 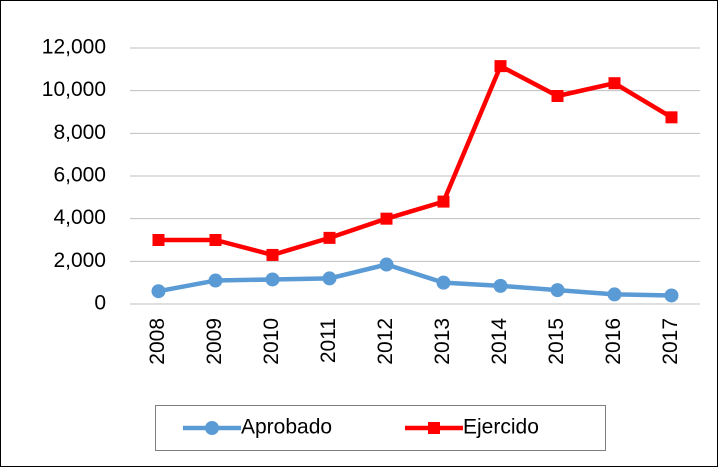 I want to click on legend-label: Aprobado, so click(x=286, y=427).